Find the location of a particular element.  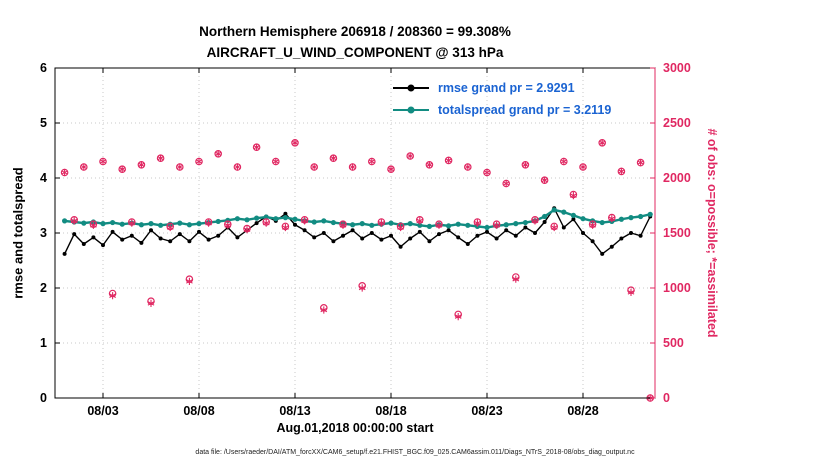

legend-label-totalspread: totalspread grand pr = 3.2119 is located at coordinates (525, 109).